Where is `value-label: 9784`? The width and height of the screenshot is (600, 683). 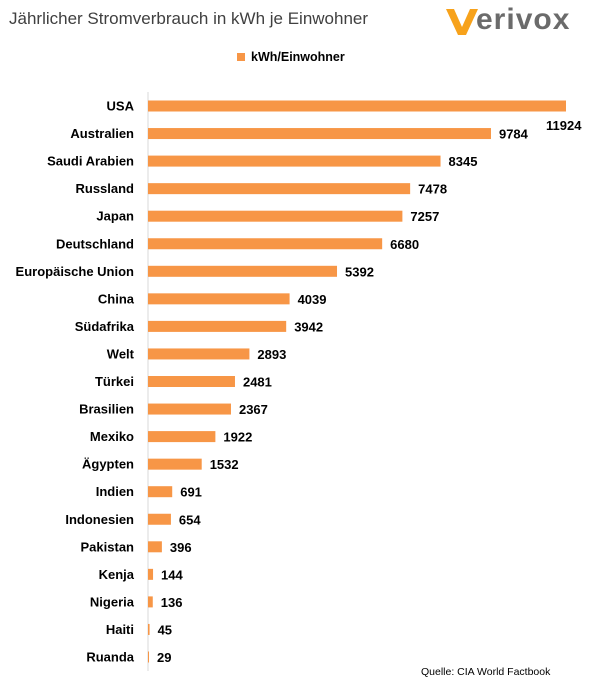 value-label: 9784 is located at coordinates (514, 134).